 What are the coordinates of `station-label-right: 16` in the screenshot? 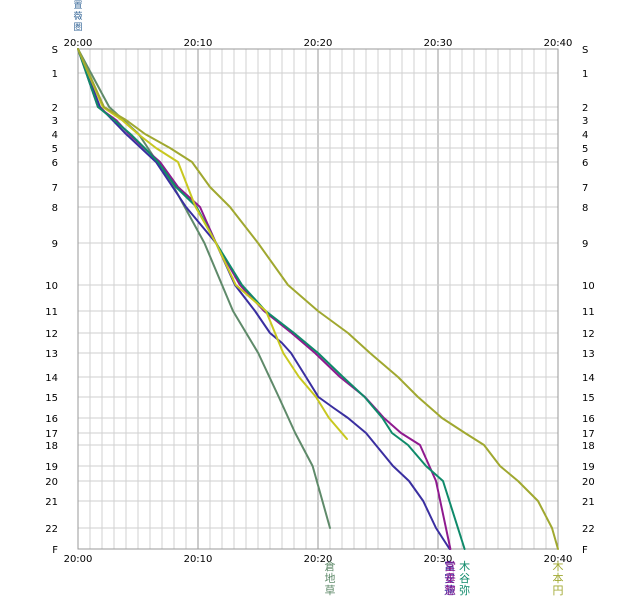 It's located at (588, 419).